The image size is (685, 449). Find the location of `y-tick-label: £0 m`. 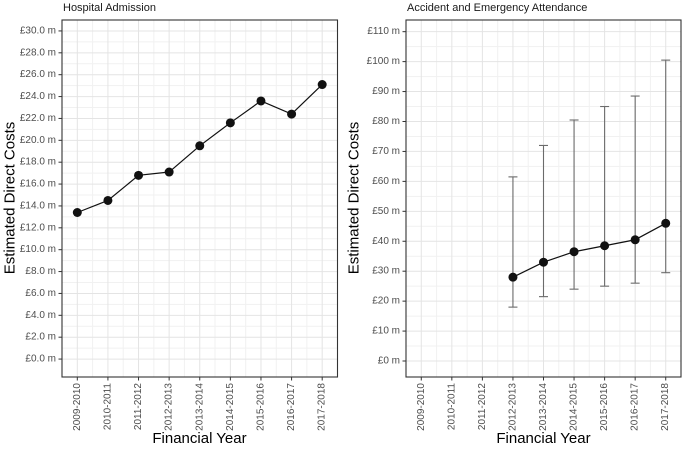

y-tick-label: £0 m is located at coordinates (389, 361).